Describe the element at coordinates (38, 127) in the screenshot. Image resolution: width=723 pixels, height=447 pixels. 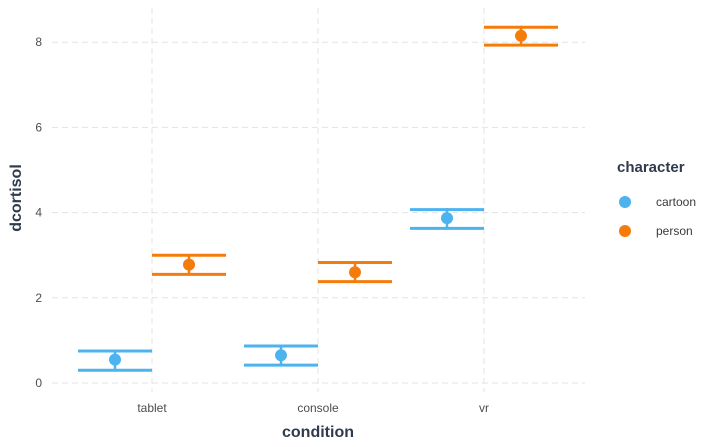
I see `y-tick-label: 6` at that location.